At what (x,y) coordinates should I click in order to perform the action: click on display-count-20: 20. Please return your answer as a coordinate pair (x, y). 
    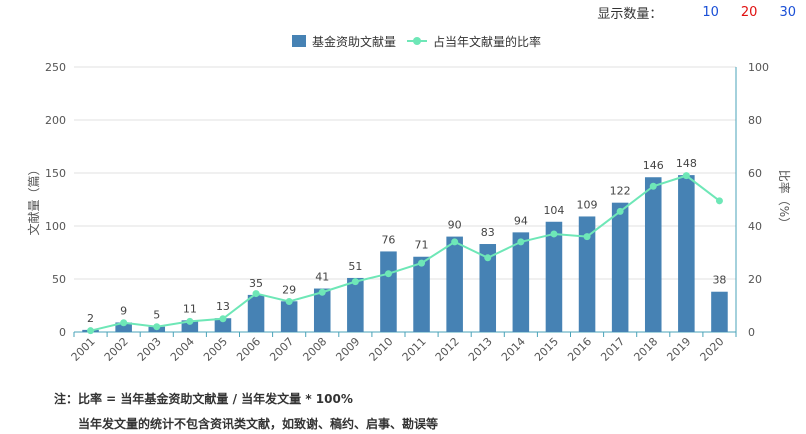
    Looking at the image, I should click on (749, 12).